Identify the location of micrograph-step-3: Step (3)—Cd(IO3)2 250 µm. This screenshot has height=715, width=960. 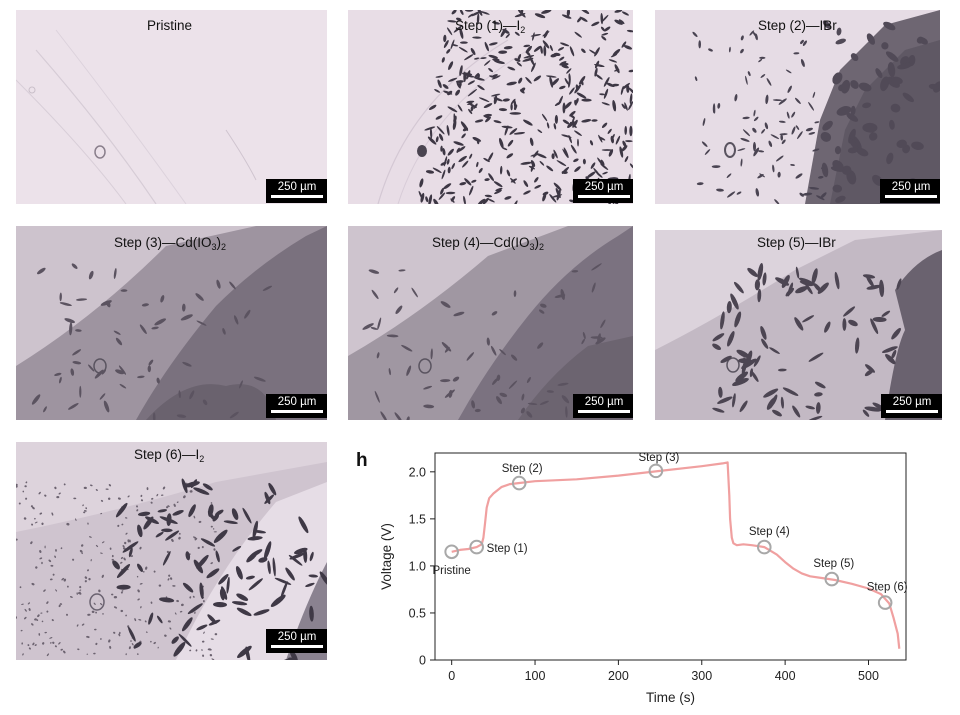
(171, 323).